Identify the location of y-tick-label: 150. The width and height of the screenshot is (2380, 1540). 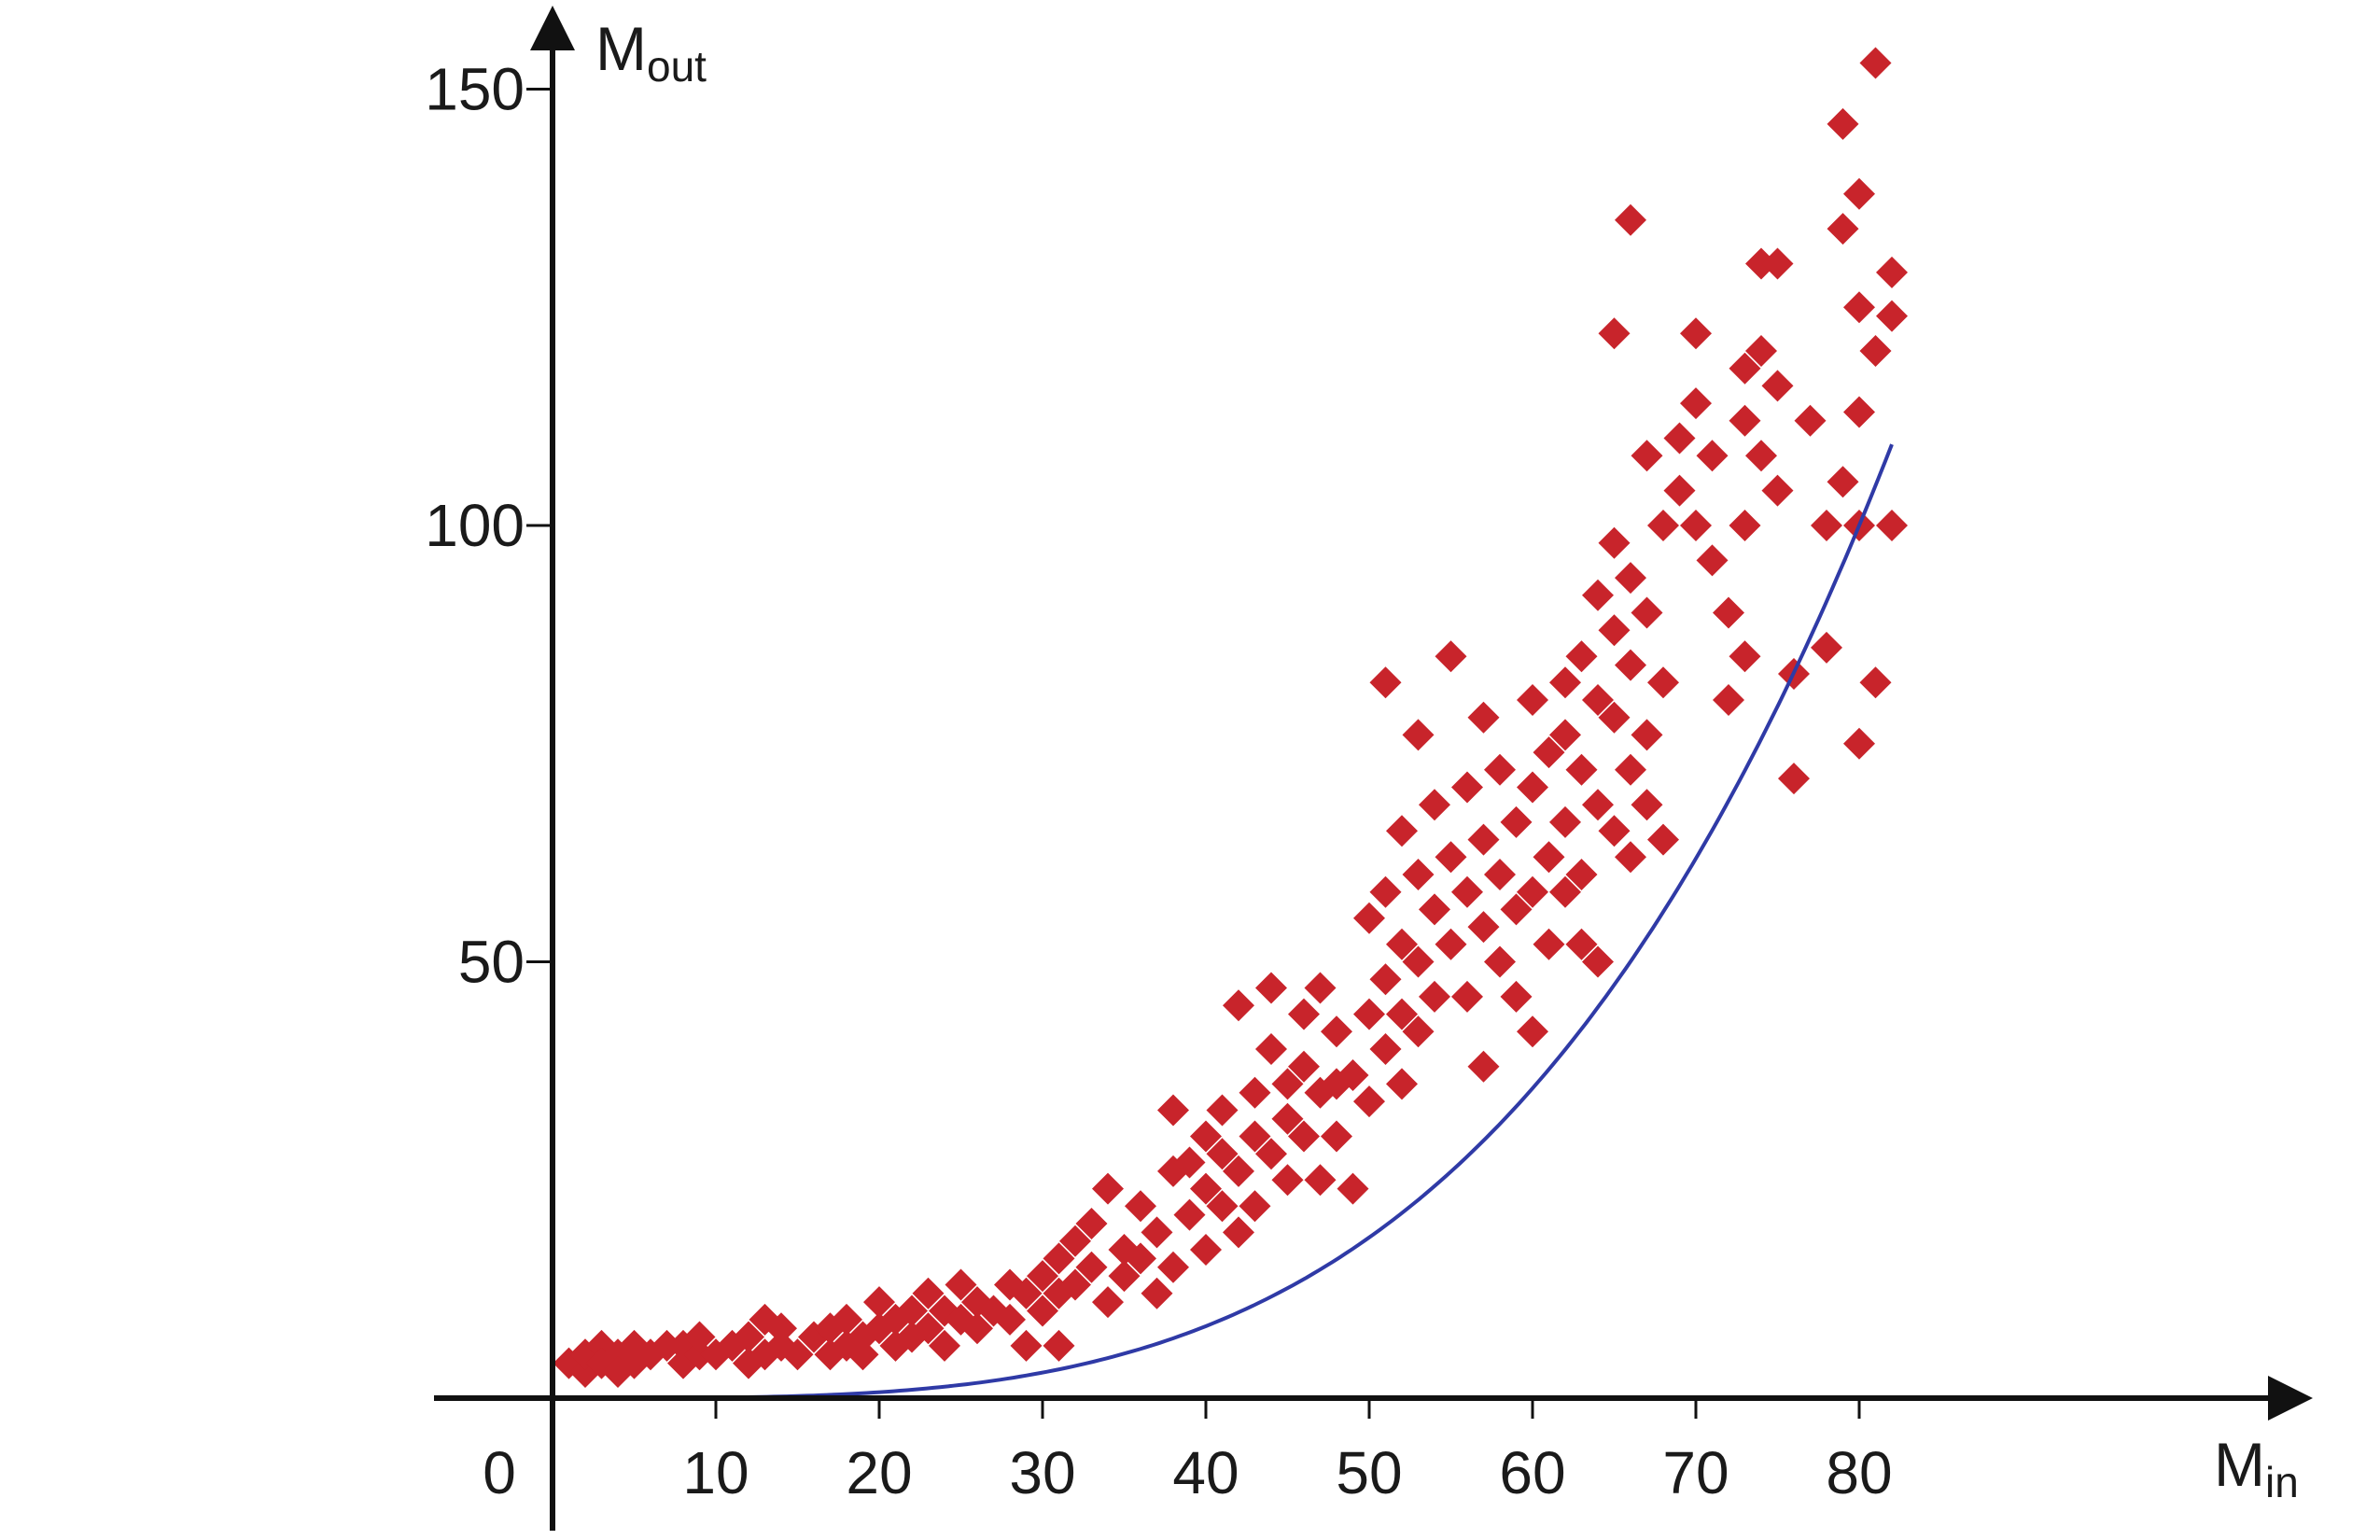
(475, 89).